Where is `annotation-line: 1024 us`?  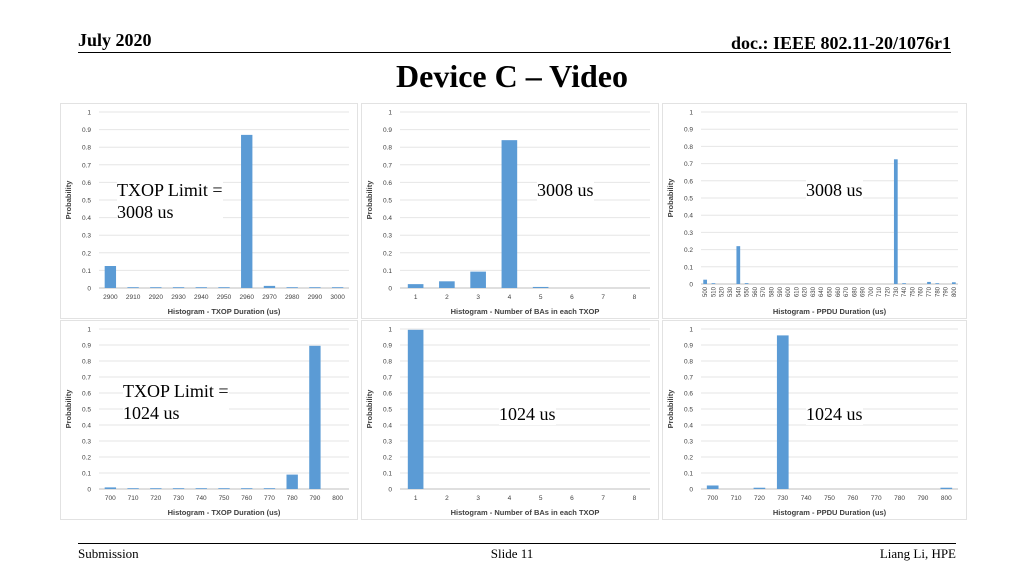
annotation-line: 1024 us is located at coordinates (151, 413).